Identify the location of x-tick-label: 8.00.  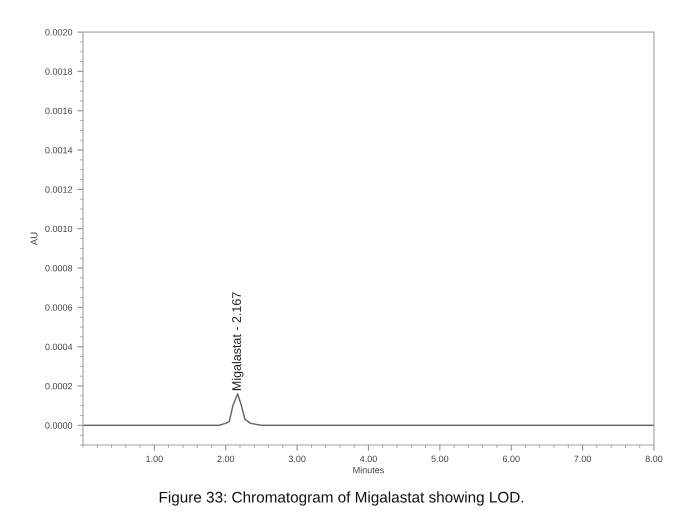
(654, 459).